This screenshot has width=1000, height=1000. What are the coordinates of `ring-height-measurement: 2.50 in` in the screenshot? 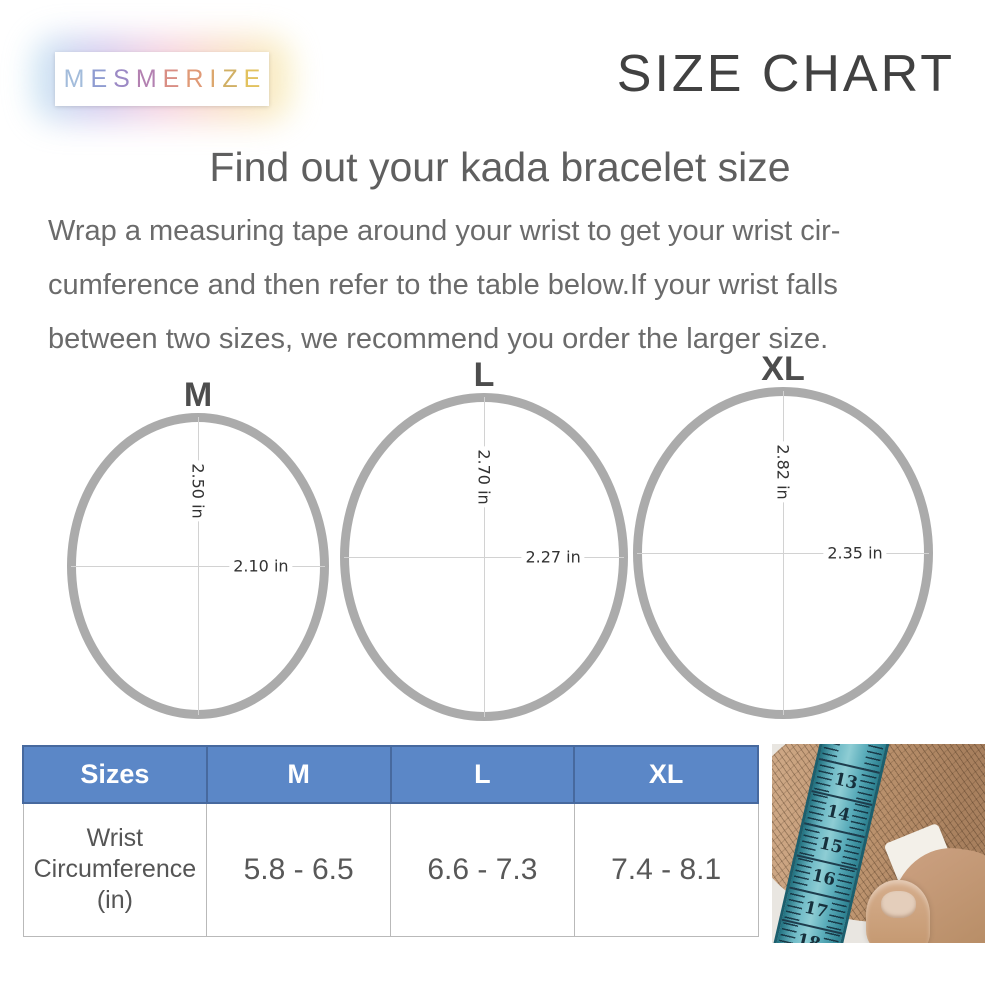 It's located at (198, 491).